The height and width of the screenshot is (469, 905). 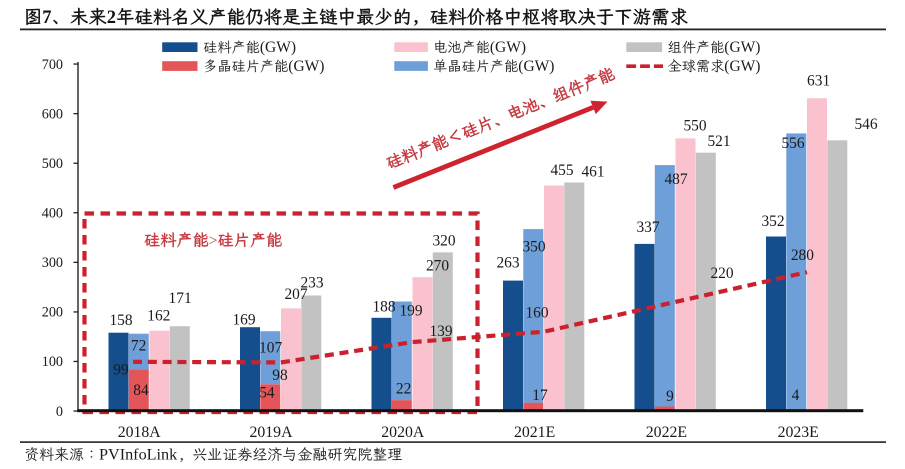 I want to click on svg-text: 2, so click(x=111, y=17).